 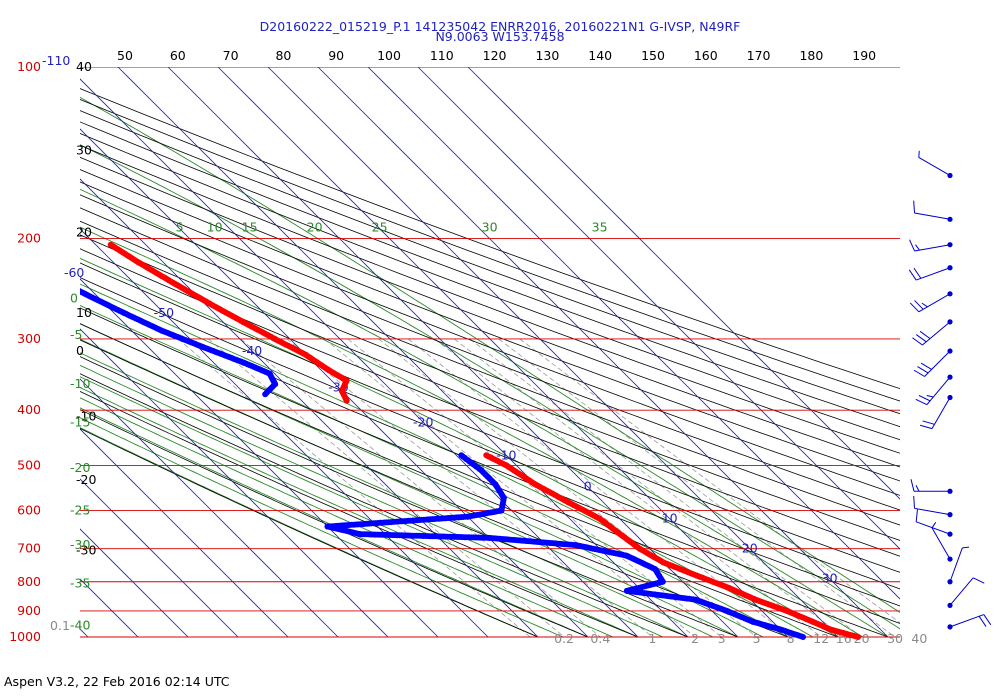 What do you see at coordinates (164, 312) in the screenshot?
I see `isotherm-tick-label: -50` at bounding box center [164, 312].